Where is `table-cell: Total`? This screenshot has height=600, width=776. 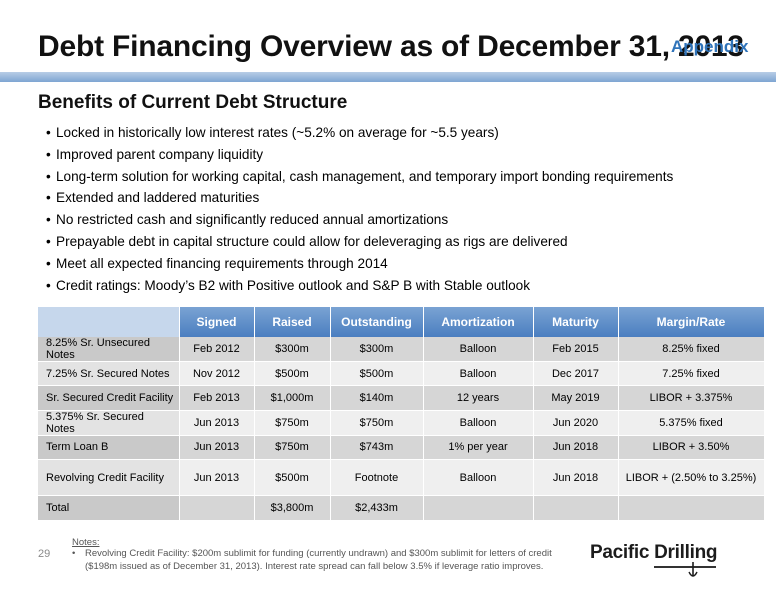 table-cell: Total is located at coordinates (109, 508).